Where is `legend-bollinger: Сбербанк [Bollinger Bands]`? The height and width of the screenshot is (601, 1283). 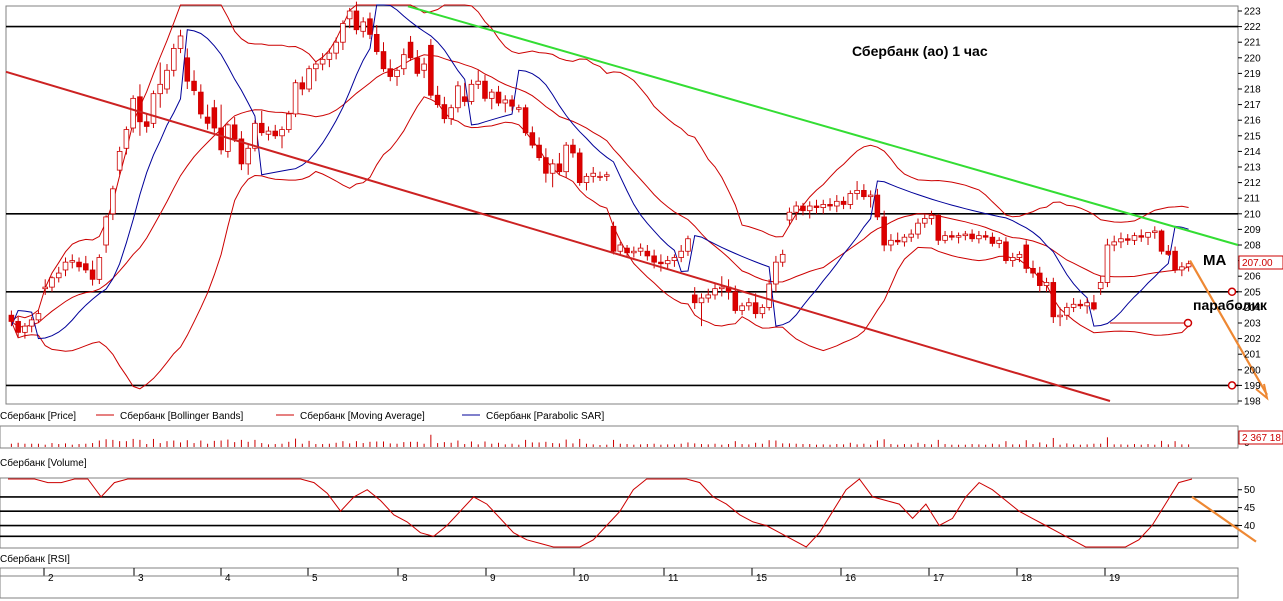
legend-bollinger: Сбербанк [Bollinger Bands] is located at coordinates (182, 416).